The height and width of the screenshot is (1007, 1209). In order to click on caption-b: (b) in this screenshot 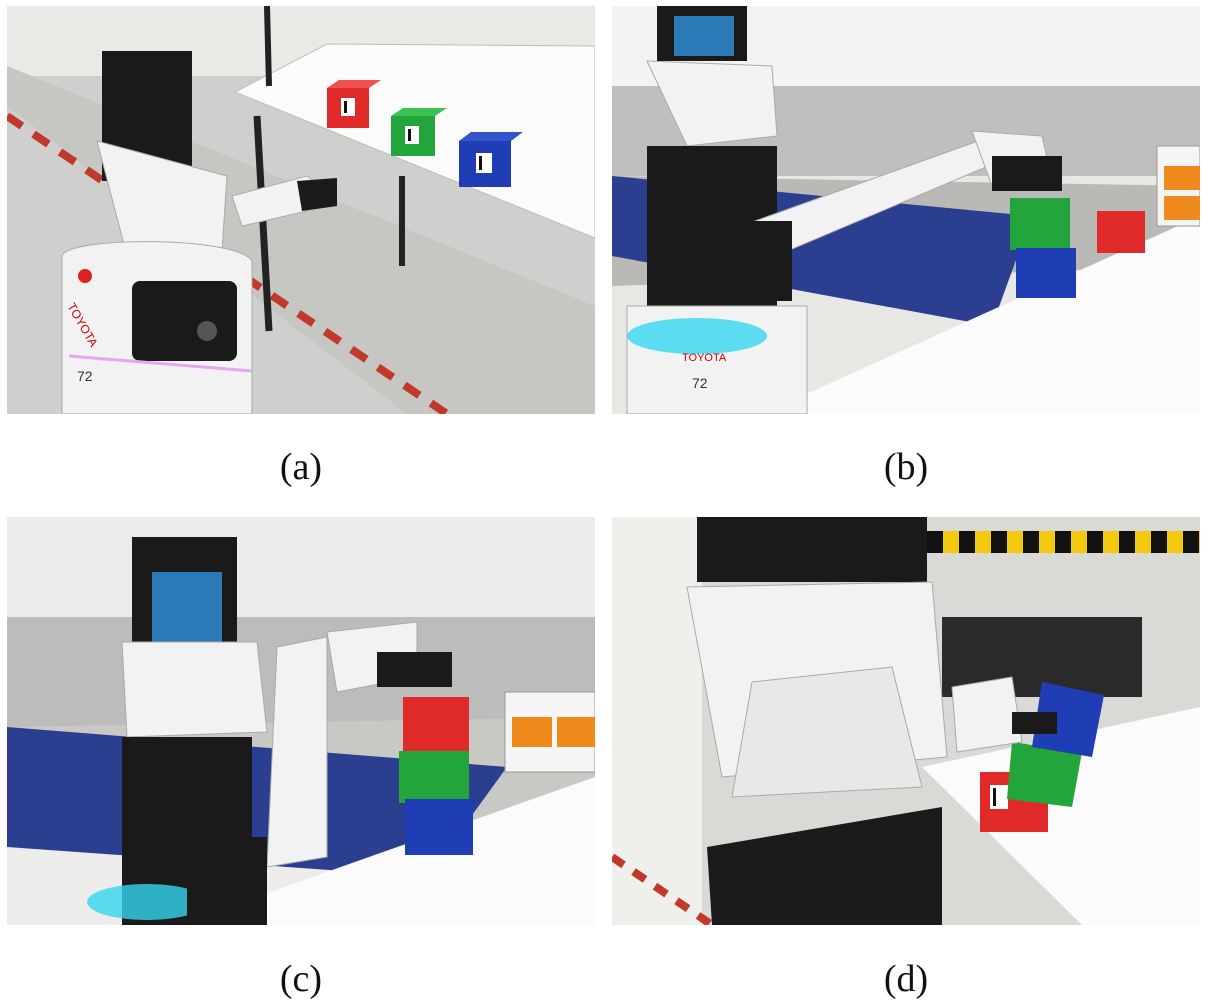, I will do `click(906, 467)`.